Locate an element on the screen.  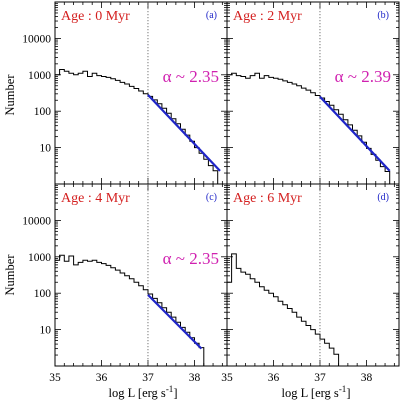
panel-tag: (b) is located at coordinates (383, 15).